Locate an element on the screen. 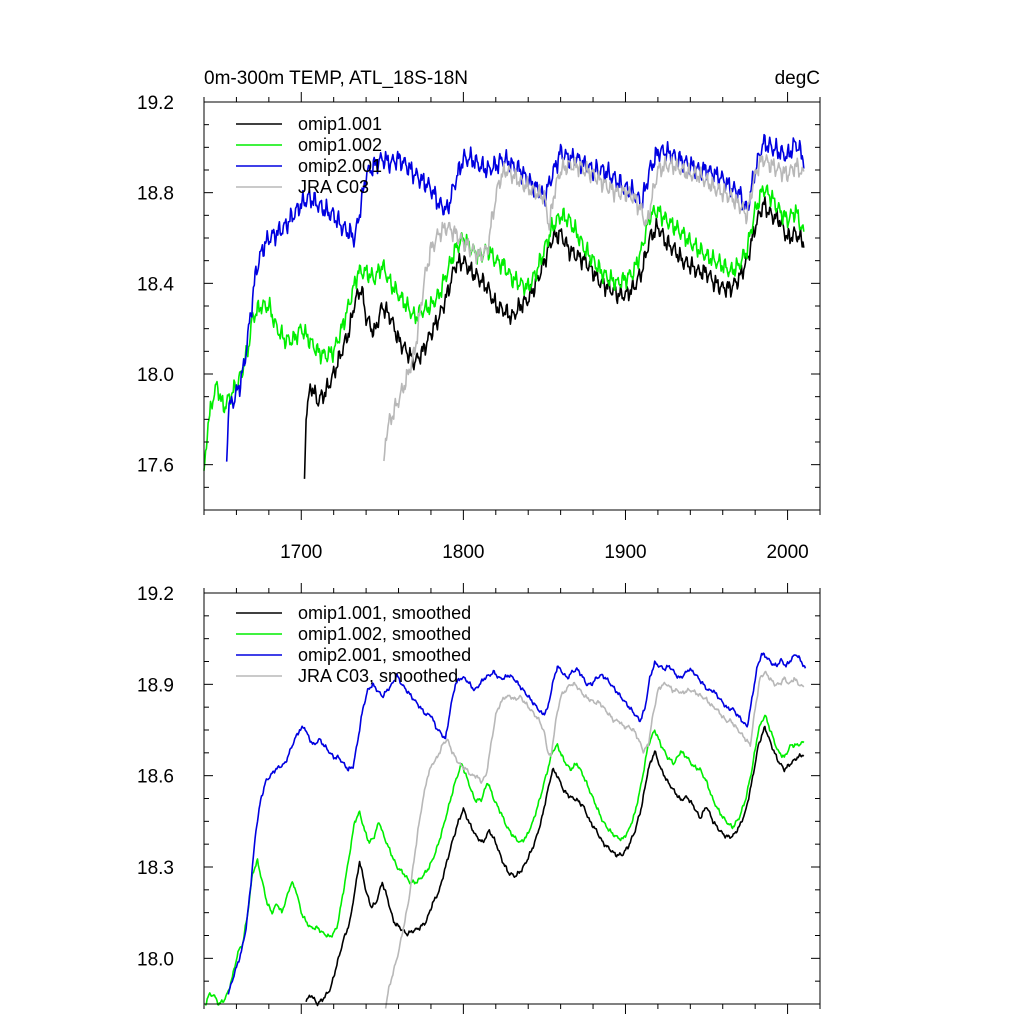 This screenshot has height=1024, width=1024. legend-label: omip1.002 is located at coordinates (340, 145).